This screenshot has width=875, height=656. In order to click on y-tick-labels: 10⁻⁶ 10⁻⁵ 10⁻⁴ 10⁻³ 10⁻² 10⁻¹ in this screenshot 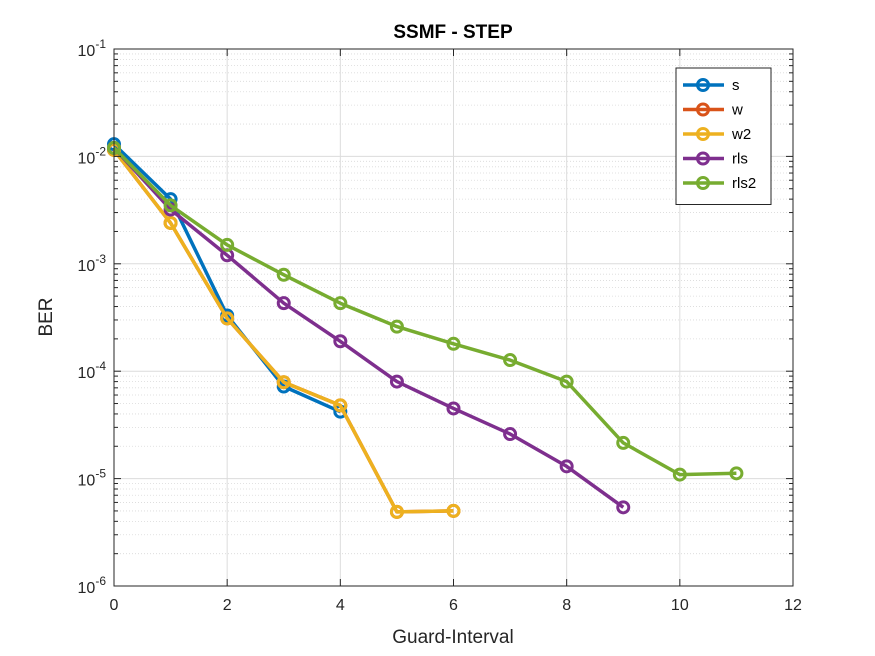, I will do `click(92, 317)`.